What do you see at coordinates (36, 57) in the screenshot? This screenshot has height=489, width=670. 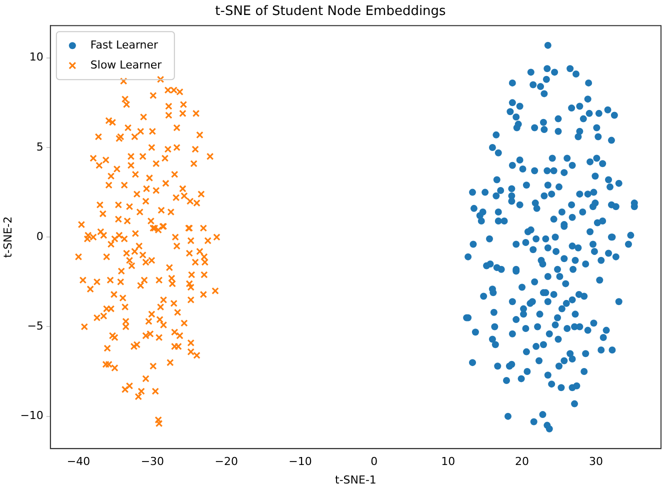 I see `y-tick-label: 10` at bounding box center [36, 57].